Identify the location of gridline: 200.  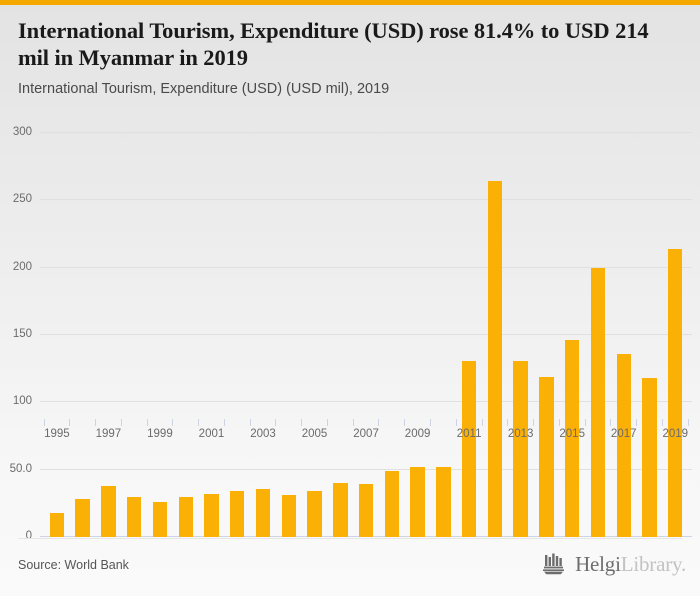
(352, 267).